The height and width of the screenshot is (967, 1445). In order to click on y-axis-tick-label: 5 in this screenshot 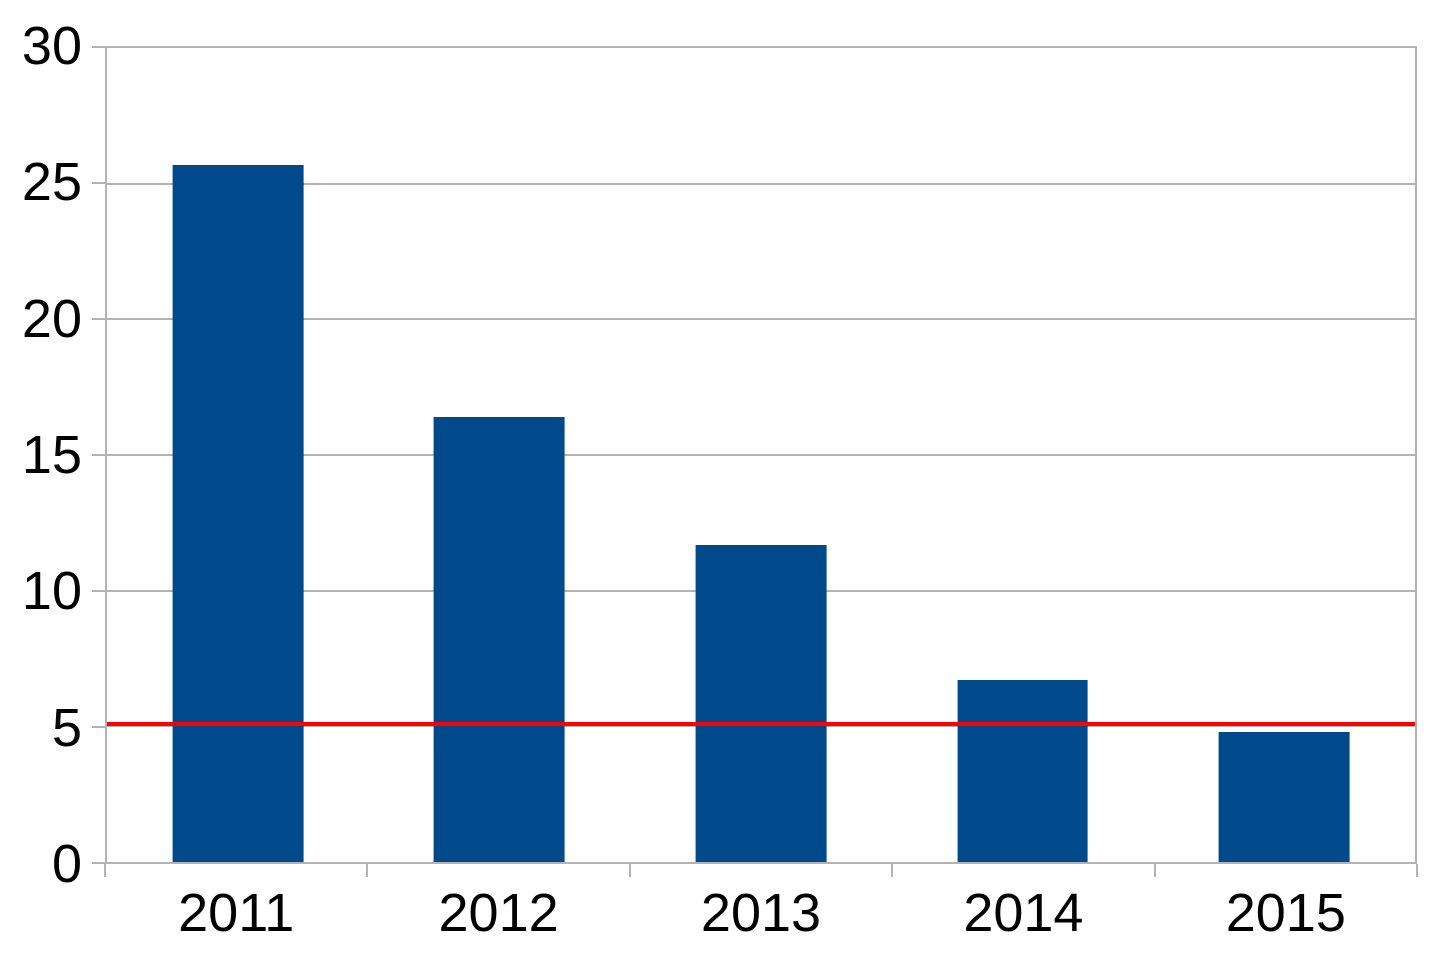, I will do `click(66, 727)`.